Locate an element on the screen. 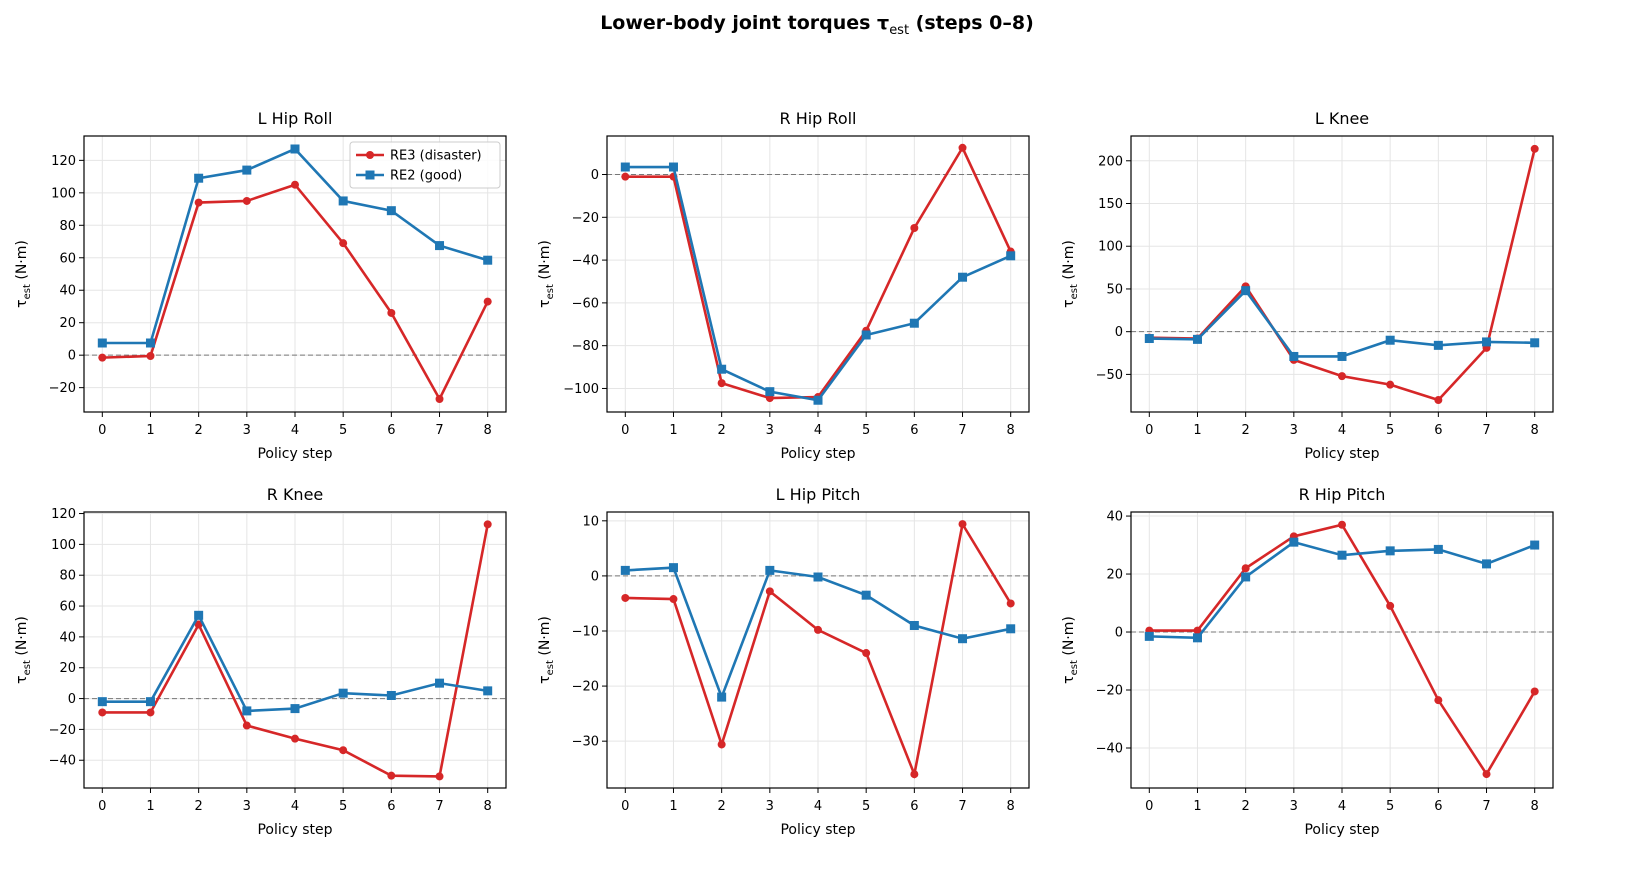 This screenshot has height=890, width=1634. legend-marker-square is located at coordinates (370, 175).